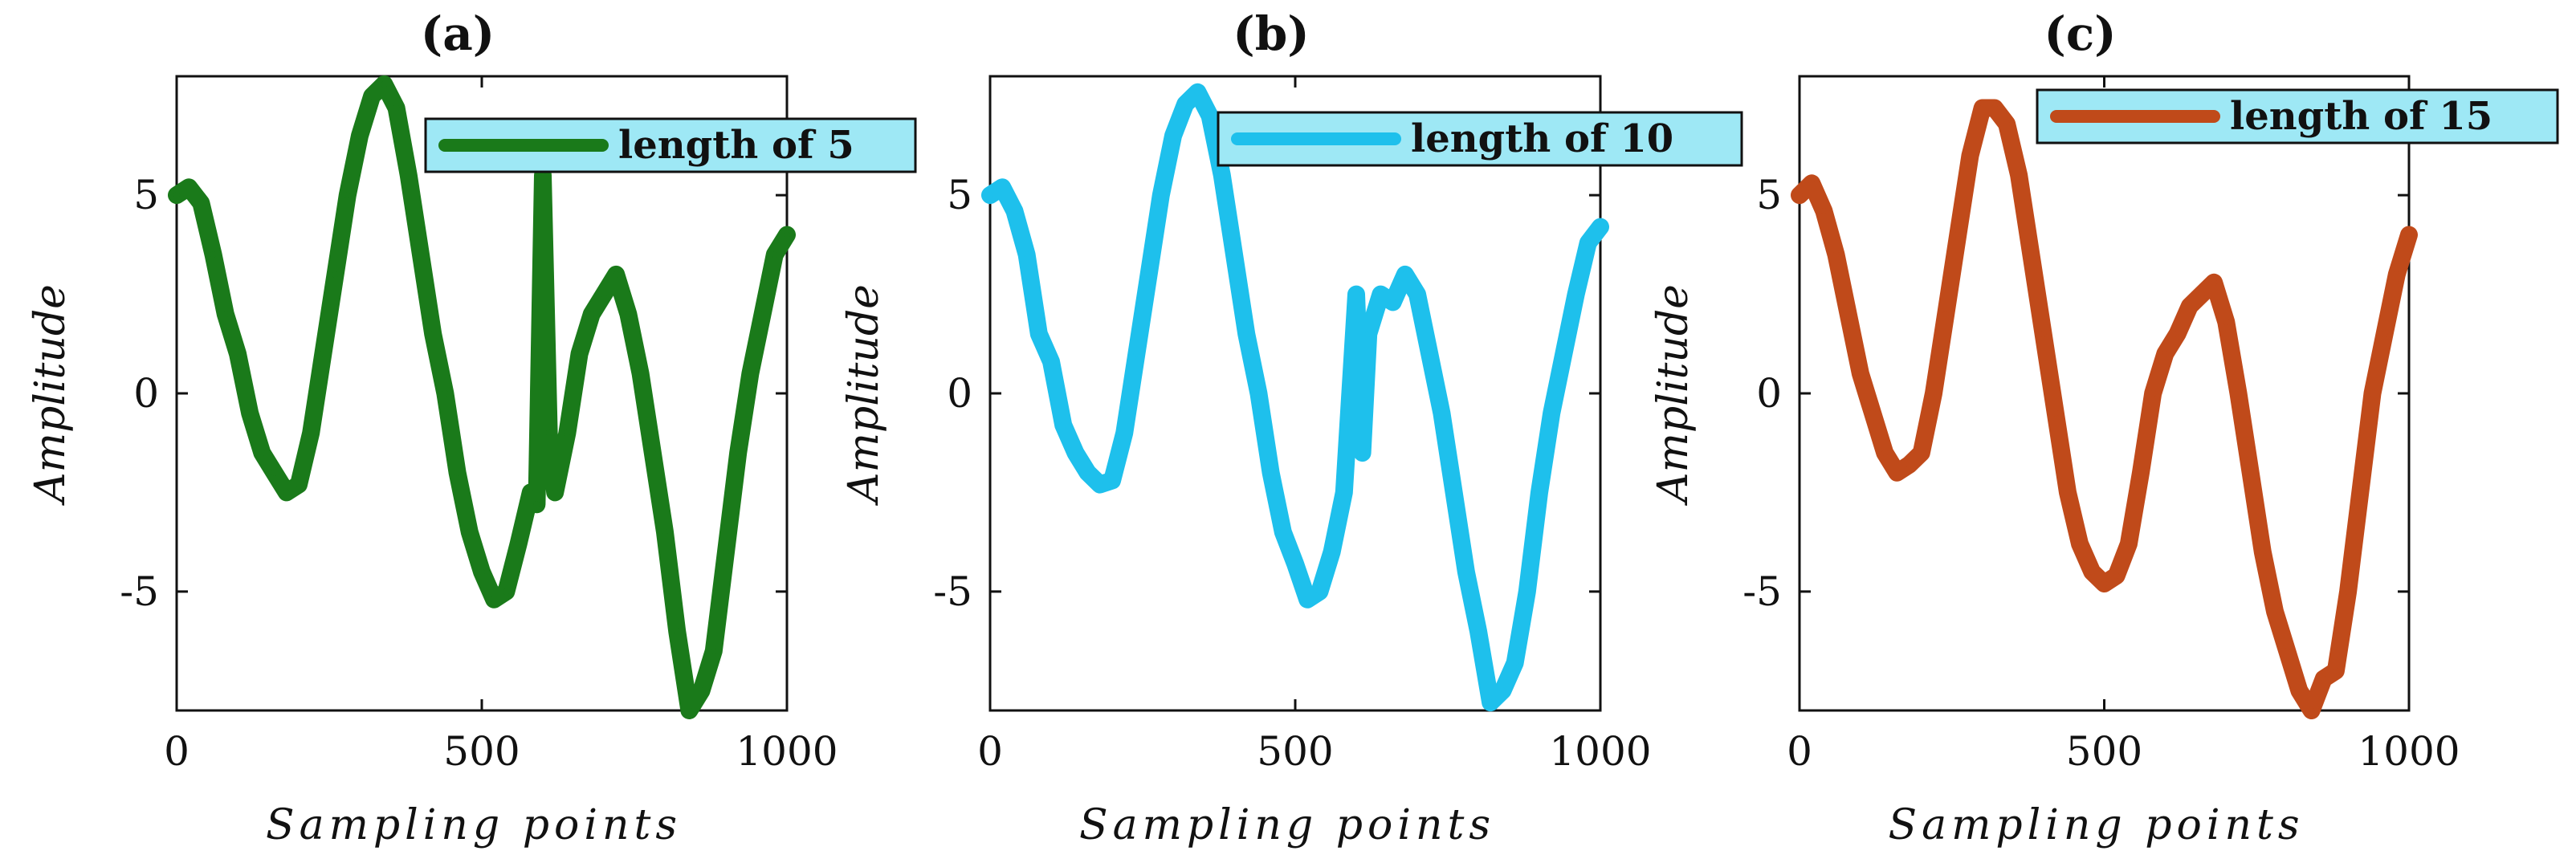  I want to click on y-tick-label: 5, so click(959, 195).